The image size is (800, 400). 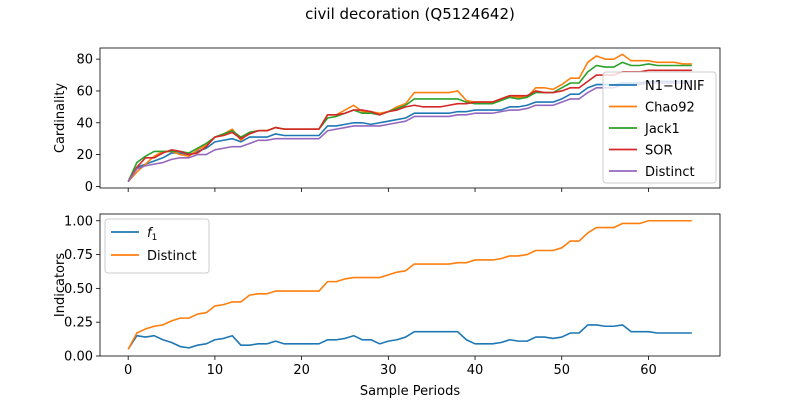 I want to click on x-tick-label: 0, so click(x=128, y=370).